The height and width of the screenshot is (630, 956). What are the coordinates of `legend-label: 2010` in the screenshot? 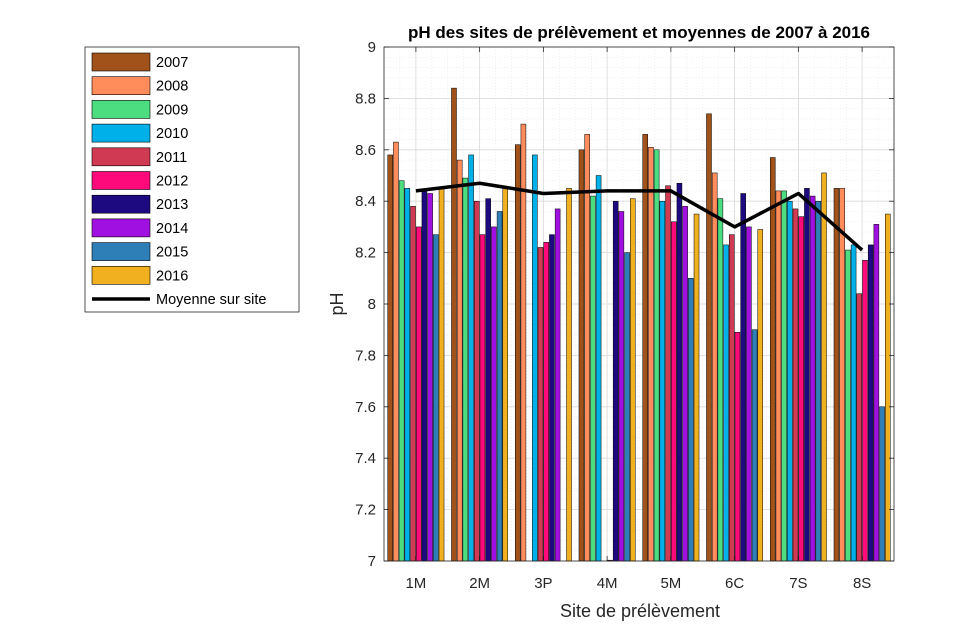 It's located at (172, 134).